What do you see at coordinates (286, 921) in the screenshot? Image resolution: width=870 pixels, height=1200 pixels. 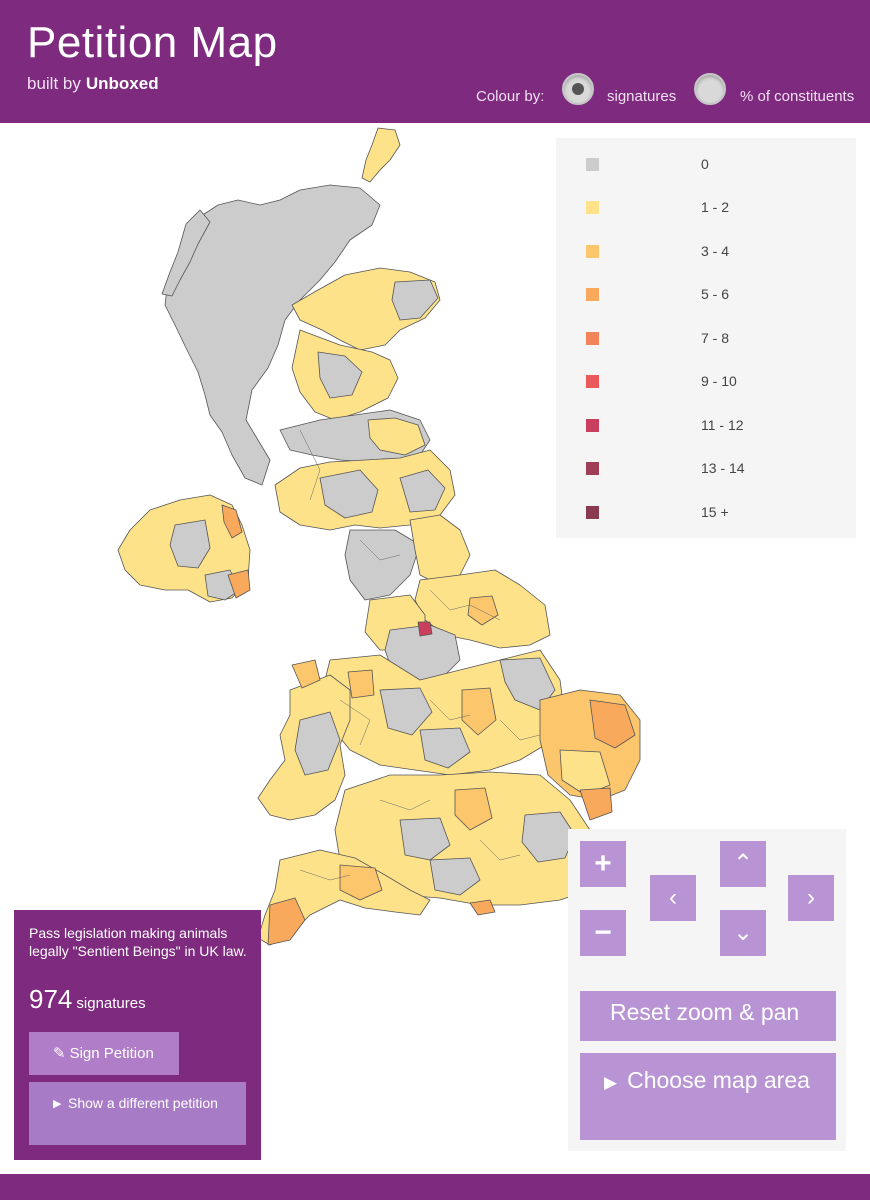 I see `cornwall-orange` at bounding box center [286, 921].